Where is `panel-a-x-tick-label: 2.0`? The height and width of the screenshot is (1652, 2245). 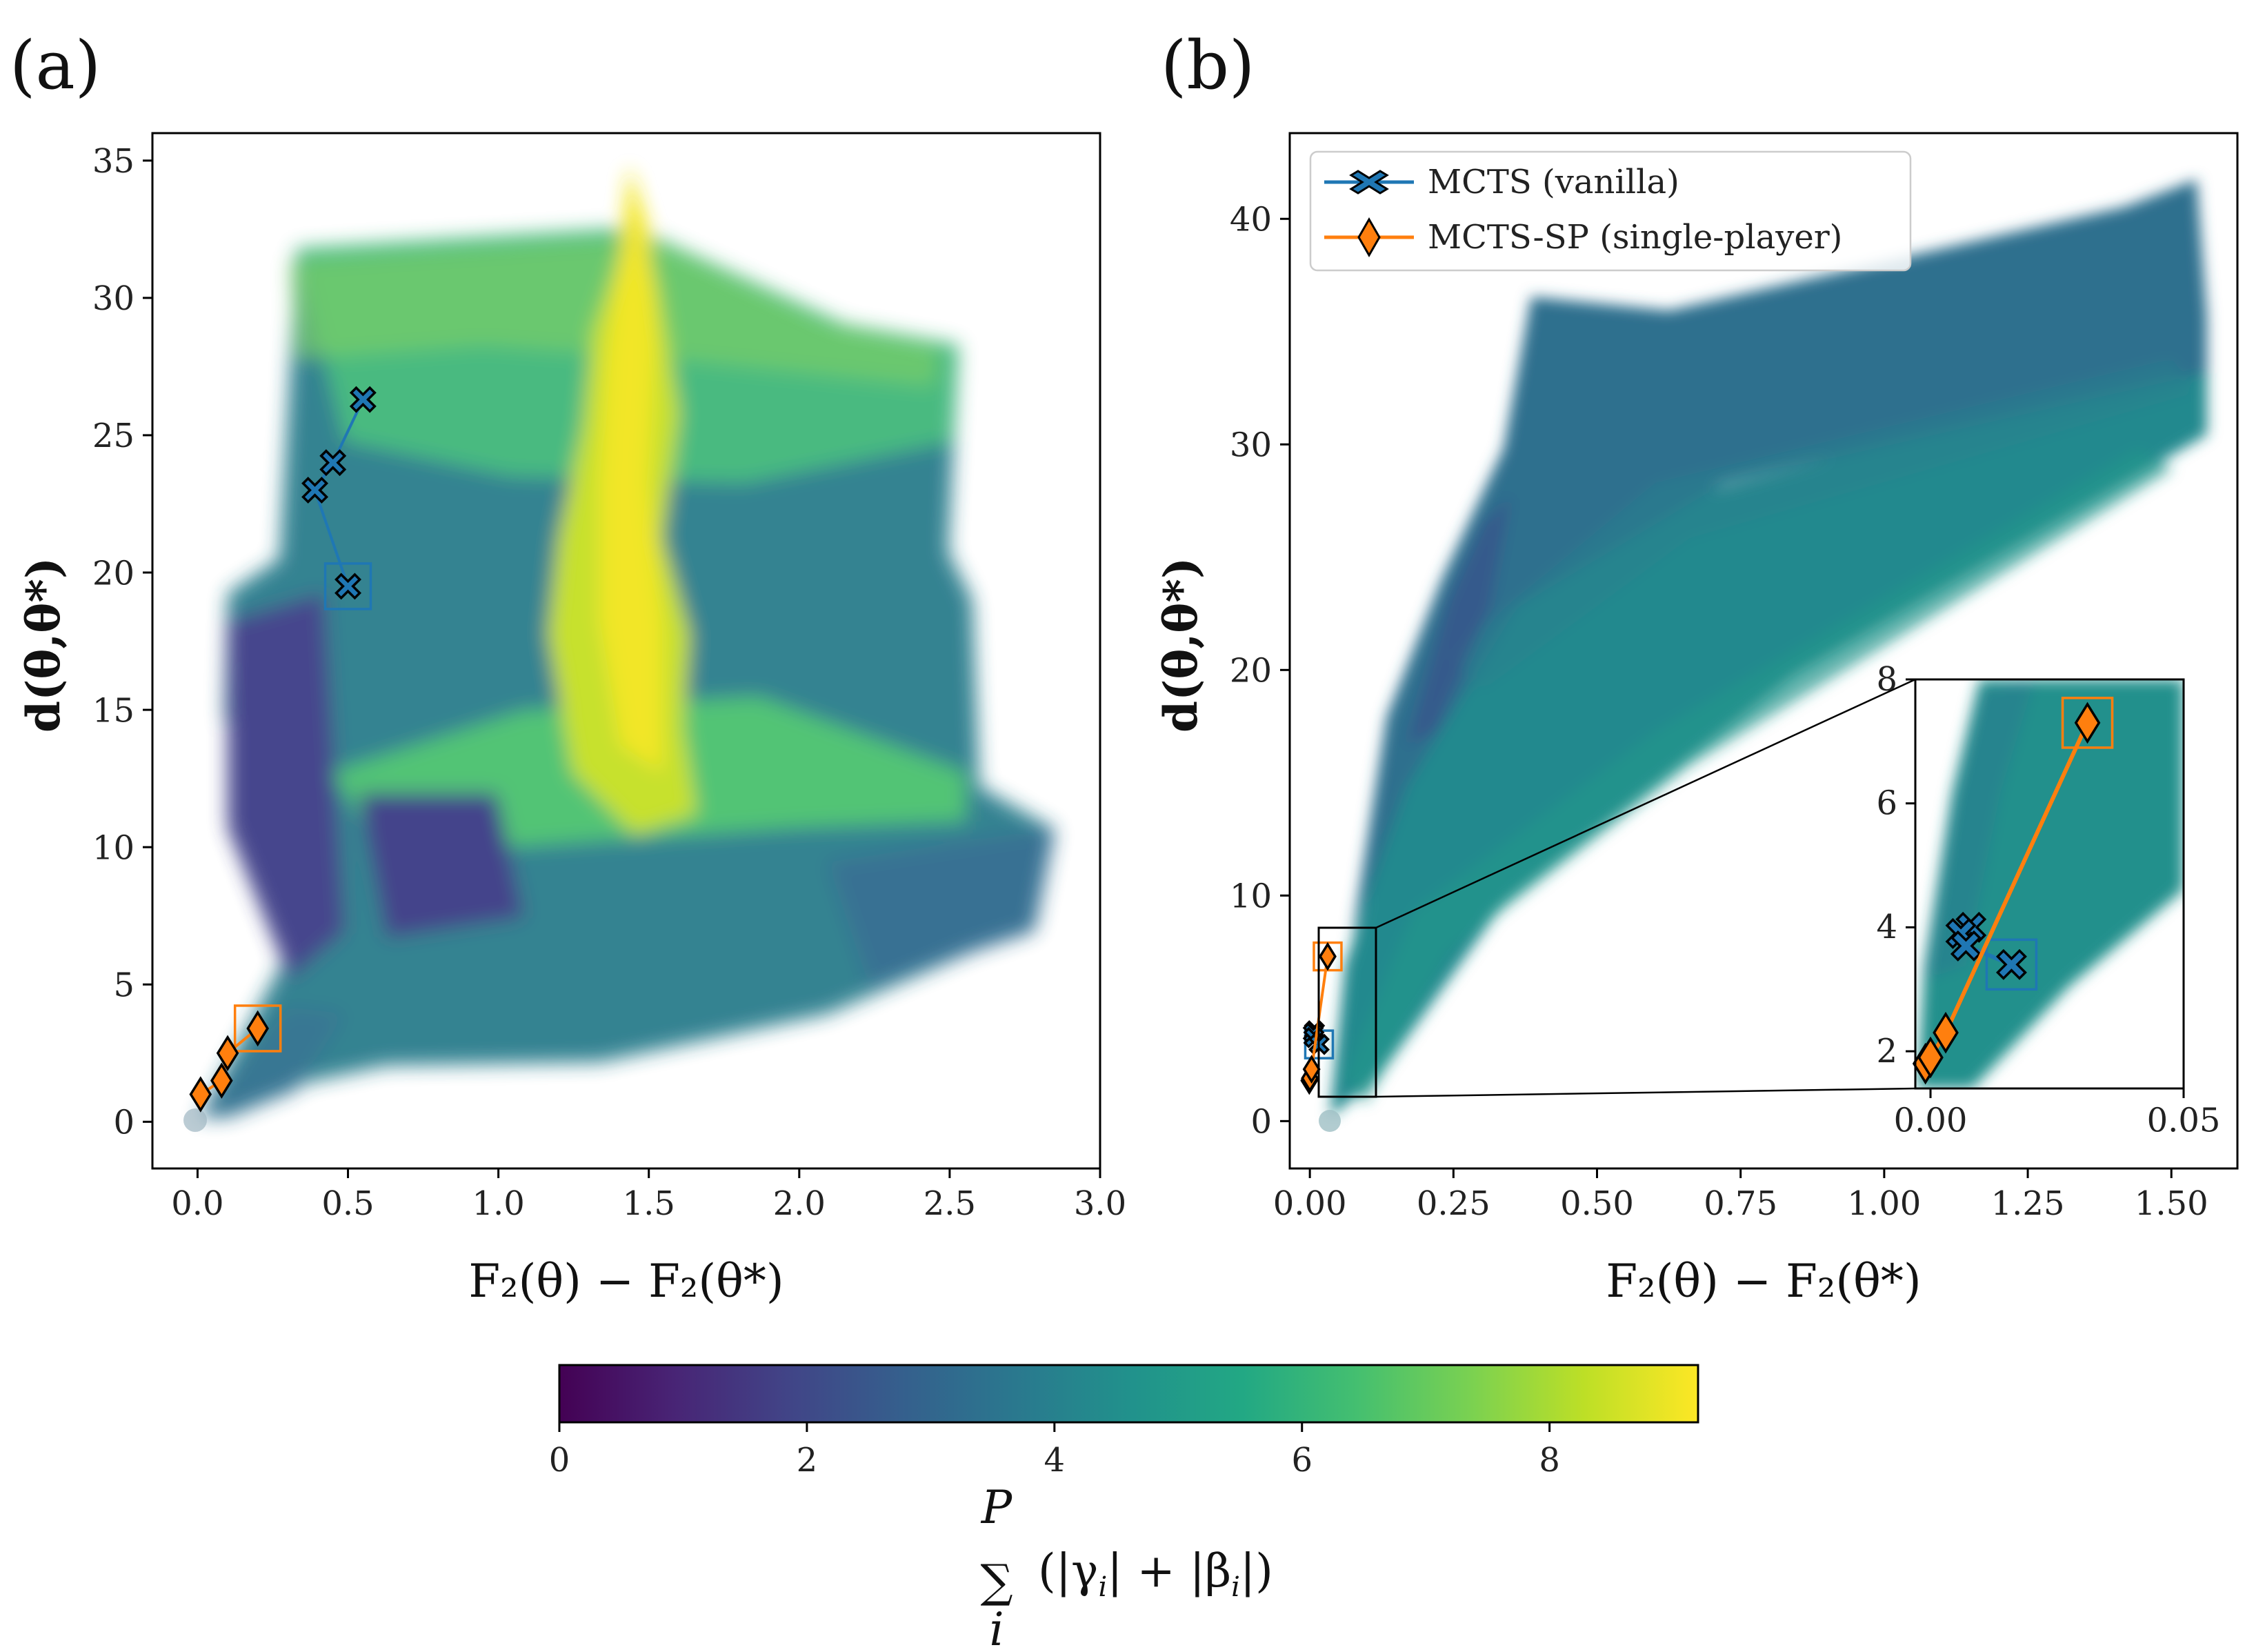 panel-a-x-tick-label: 2.0 is located at coordinates (799, 1204).